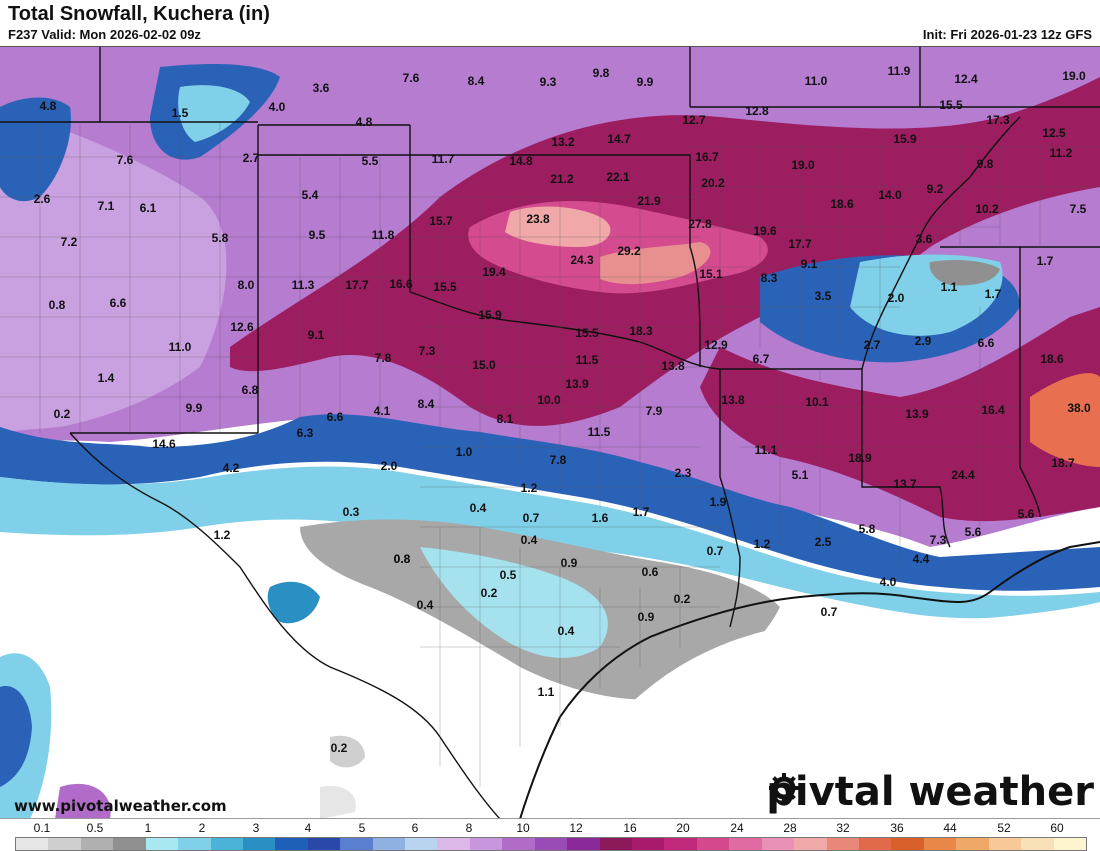 Image resolution: width=1100 pixels, height=851 pixels. I want to click on brand-text-right: tal weather, so click(964, 792).